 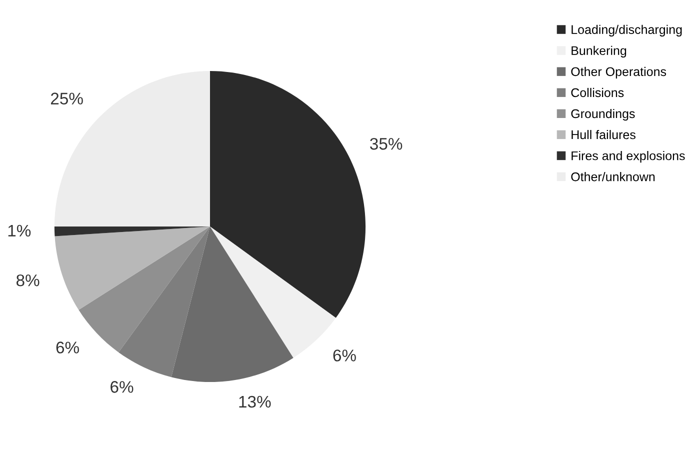 What do you see at coordinates (255, 402) in the screenshot?
I see `data-label: 13%` at bounding box center [255, 402].